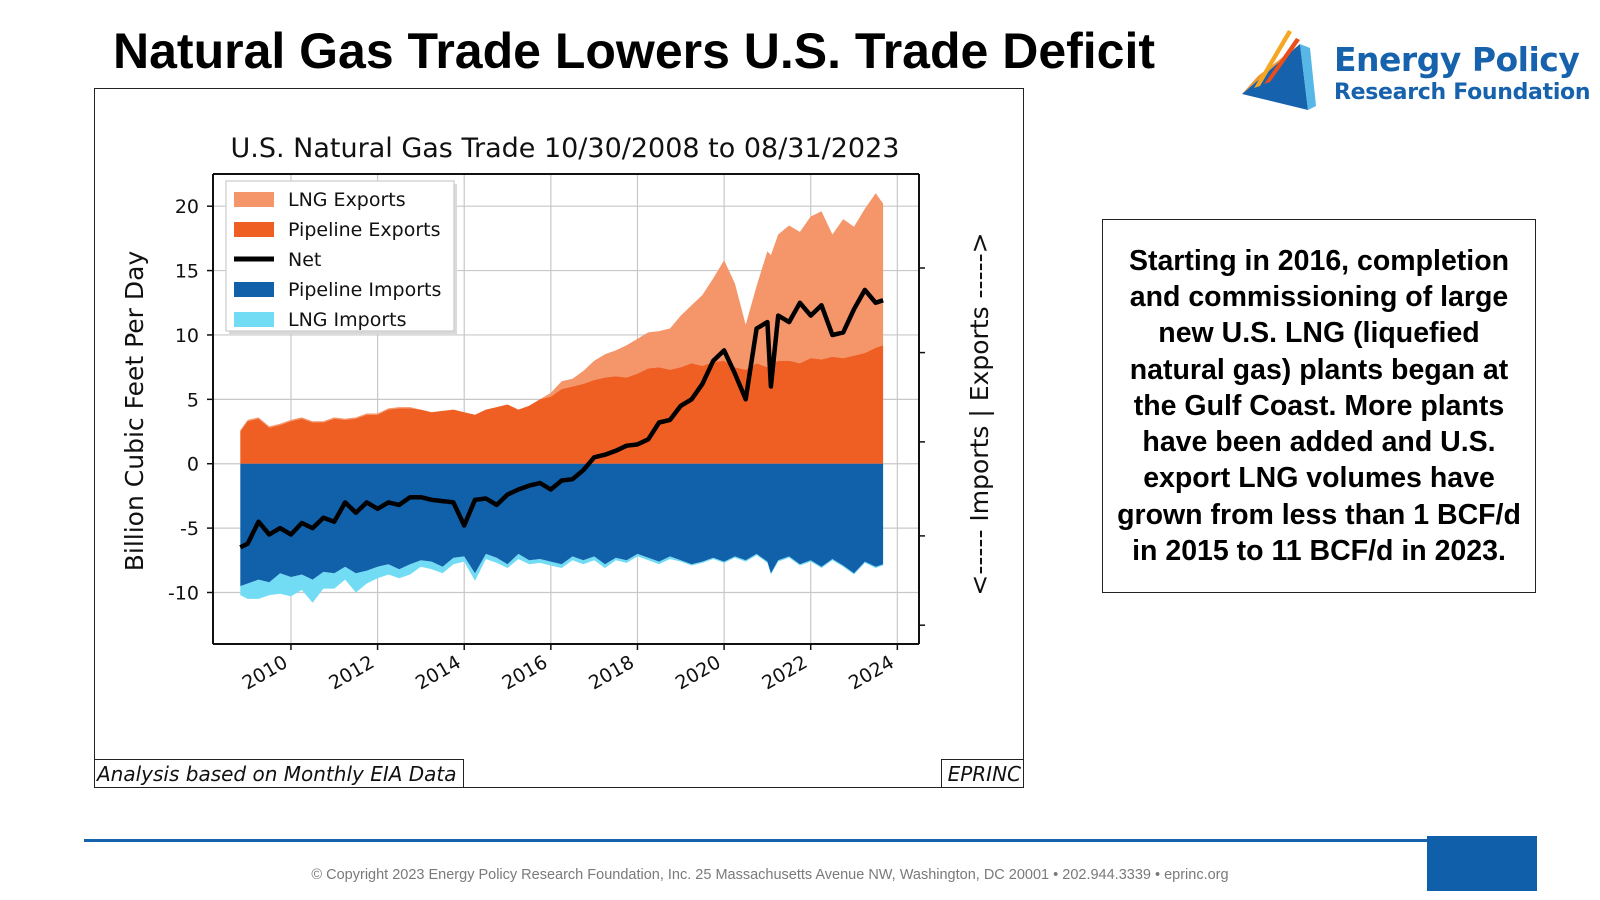 Image resolution: width=1600 pixels, height=900 pixels. What do you see at coordinates (1482, 863) in the screenshot?
I see `footer-accent-block` at bounding box center [1482, 863].